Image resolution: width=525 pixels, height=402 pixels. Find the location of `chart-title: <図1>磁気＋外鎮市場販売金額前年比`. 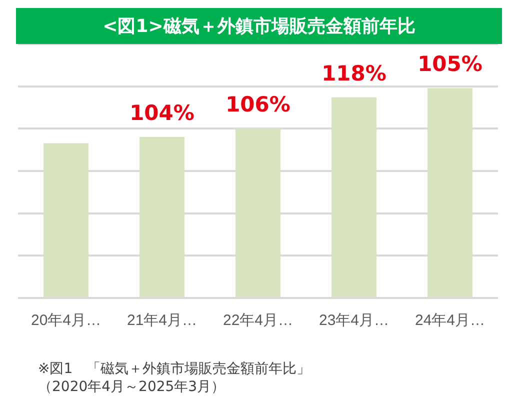

chart-title: <図1>磁気＋外鎮市場販売金額前年比 is located at coordinates (259, 26).